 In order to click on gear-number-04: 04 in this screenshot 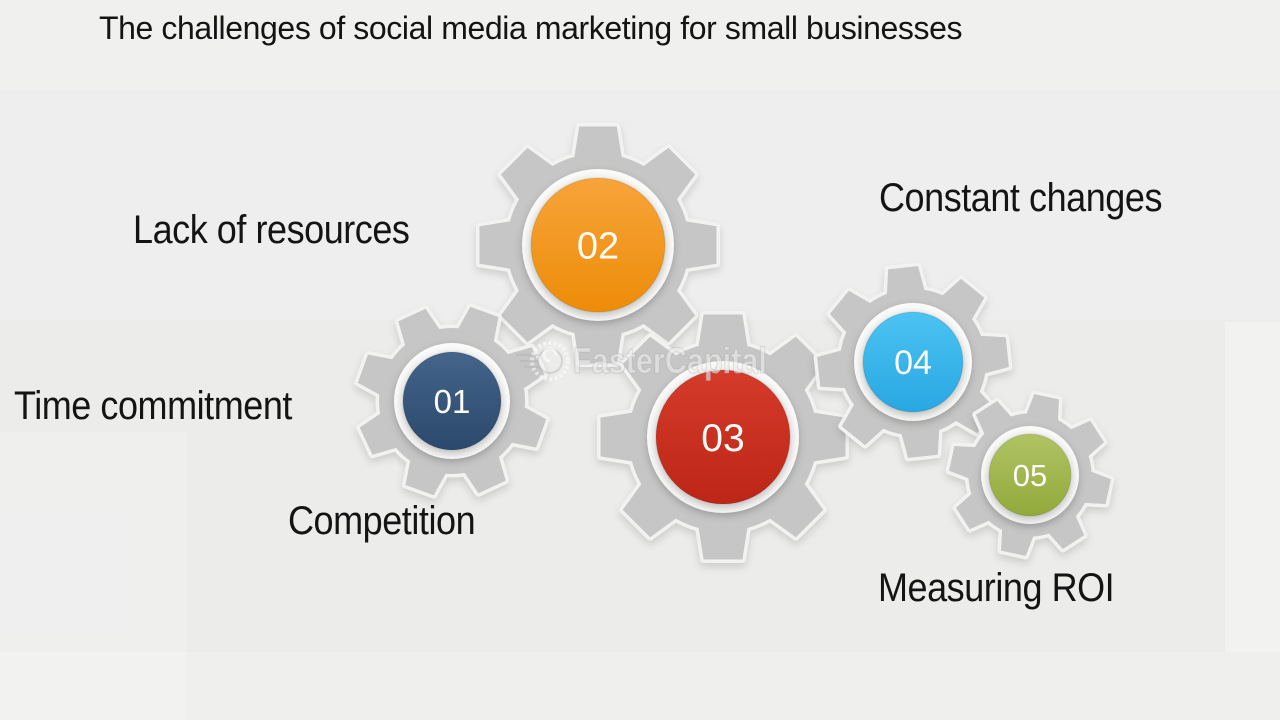, I will do `click(913, 363)`.